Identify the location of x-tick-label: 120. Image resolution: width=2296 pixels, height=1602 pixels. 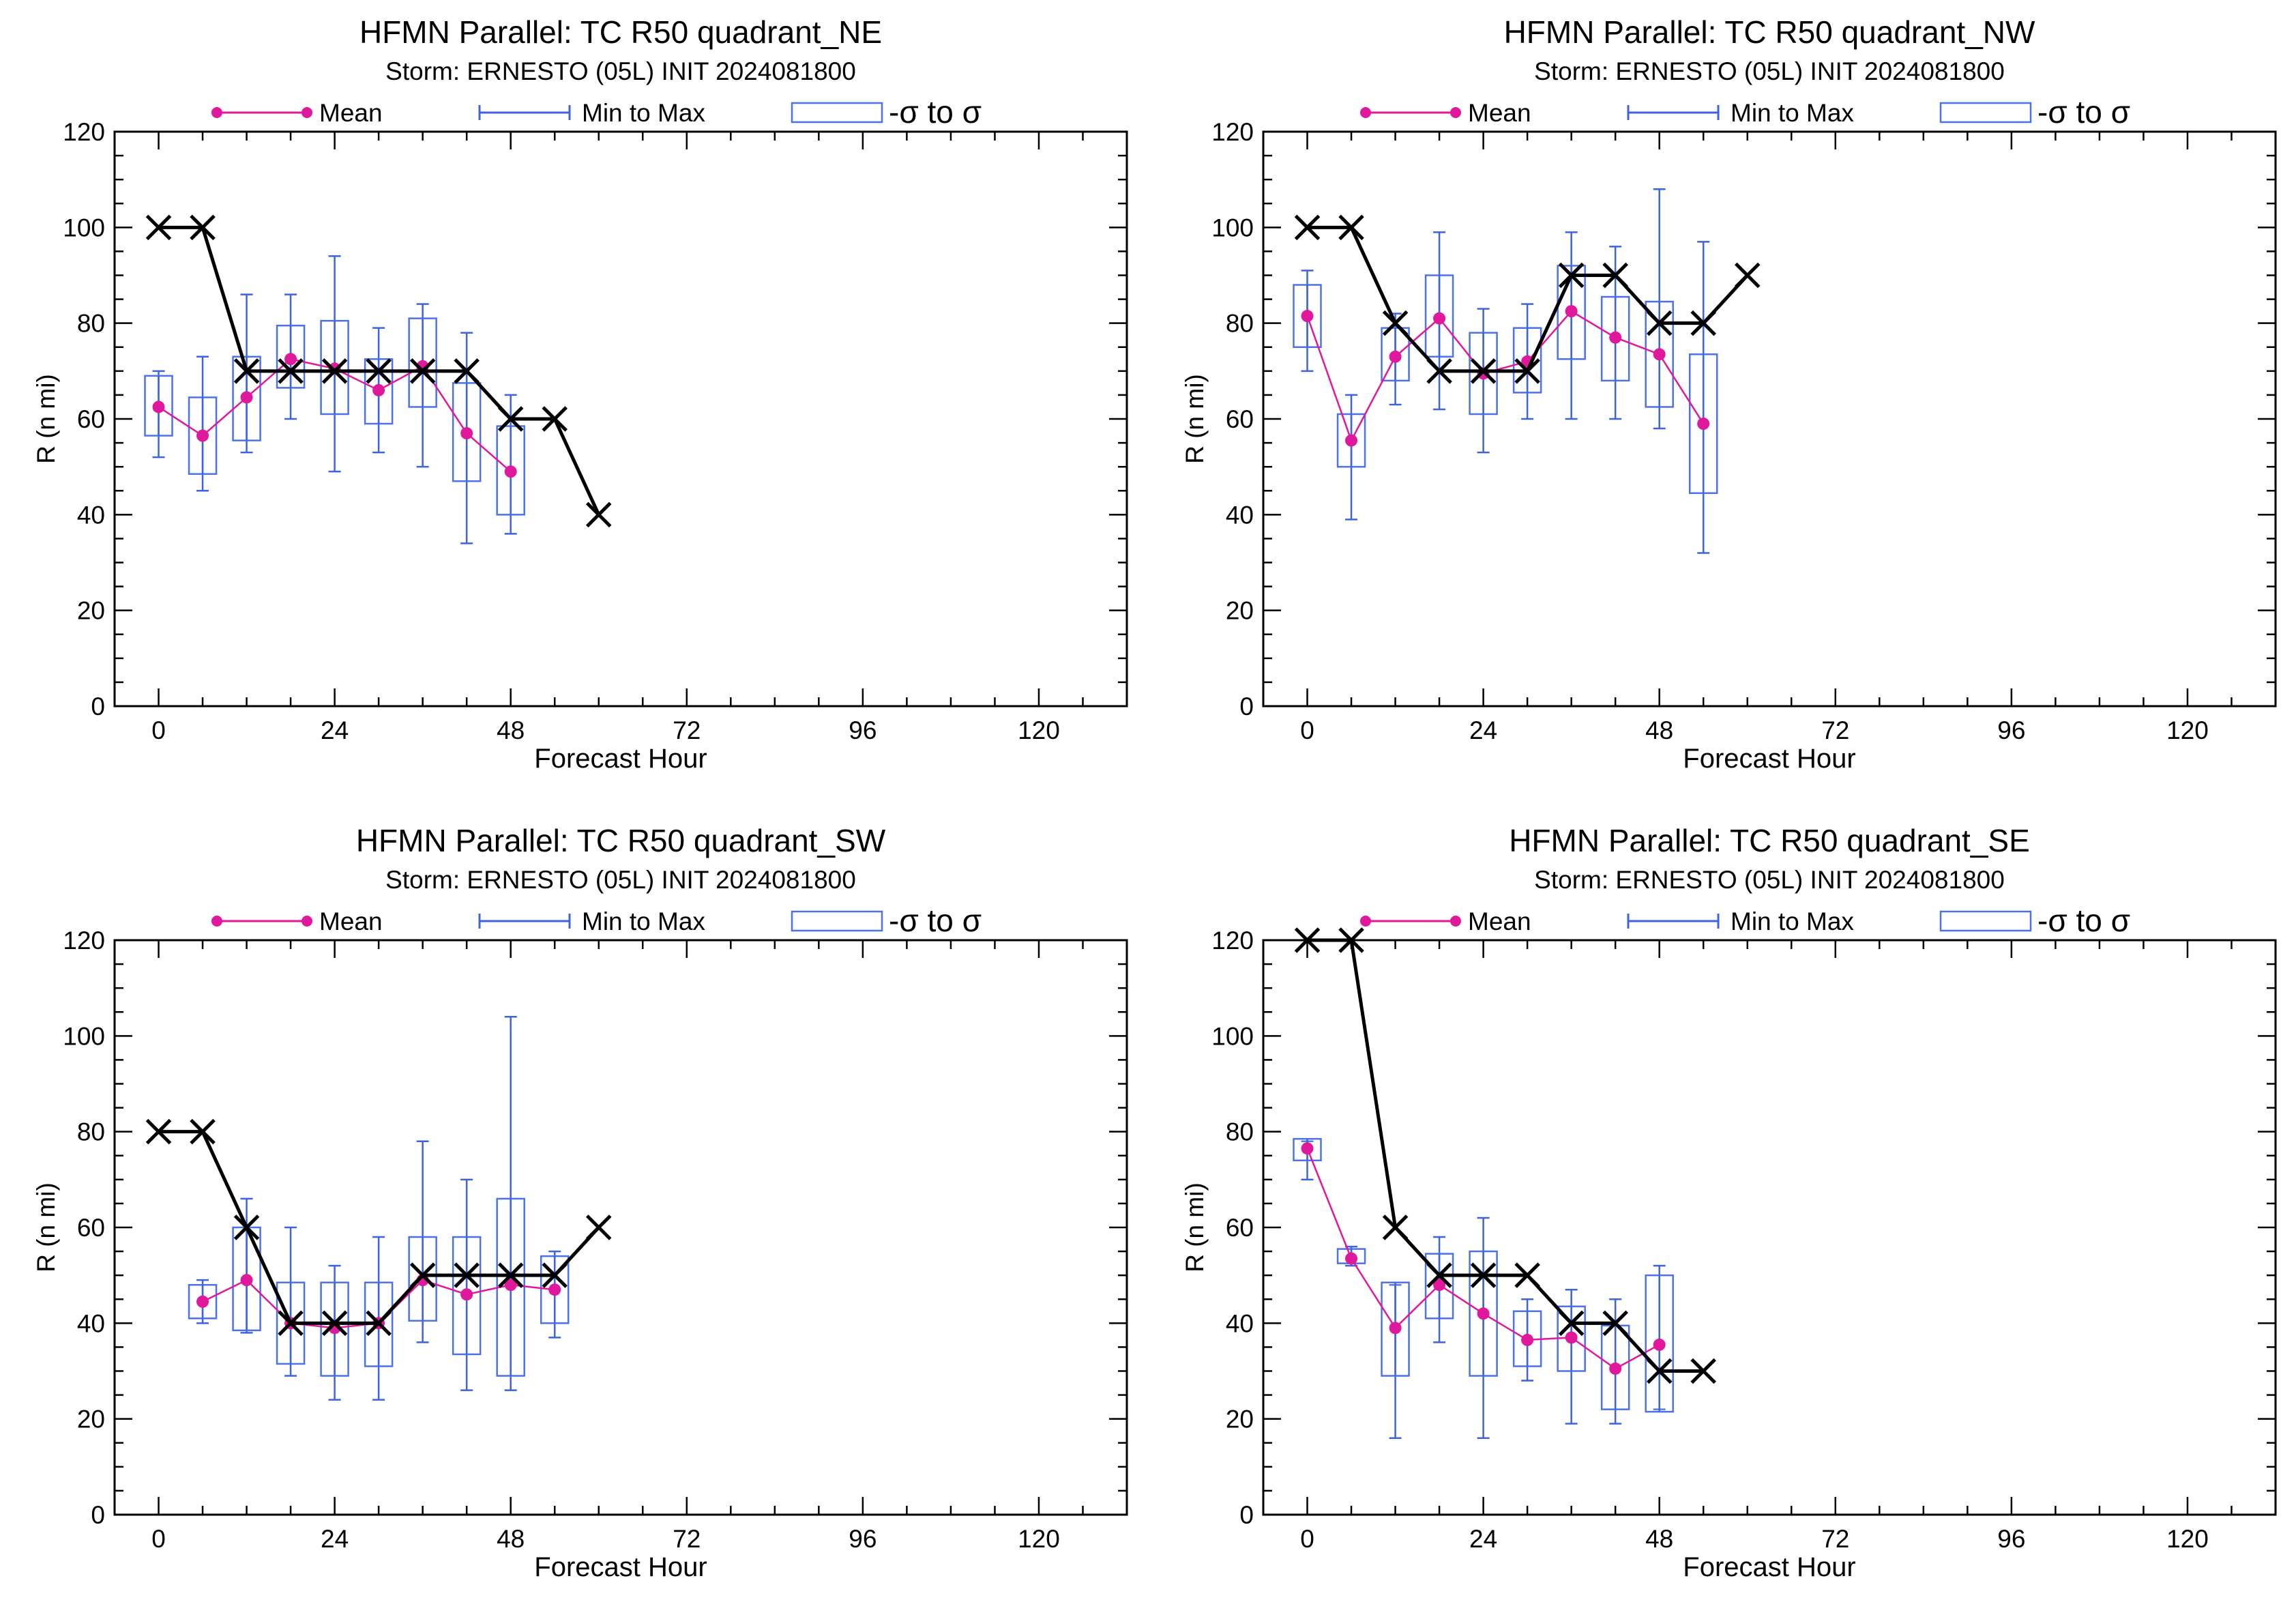
(1039, 730).